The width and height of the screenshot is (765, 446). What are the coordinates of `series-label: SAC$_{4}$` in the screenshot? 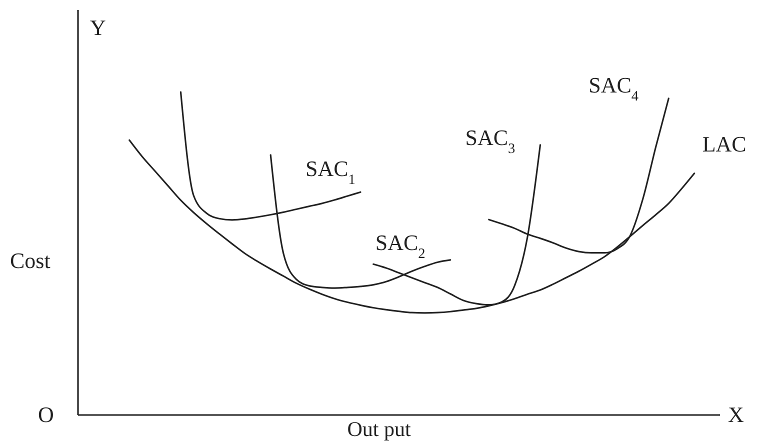 It's located at (613, 88).